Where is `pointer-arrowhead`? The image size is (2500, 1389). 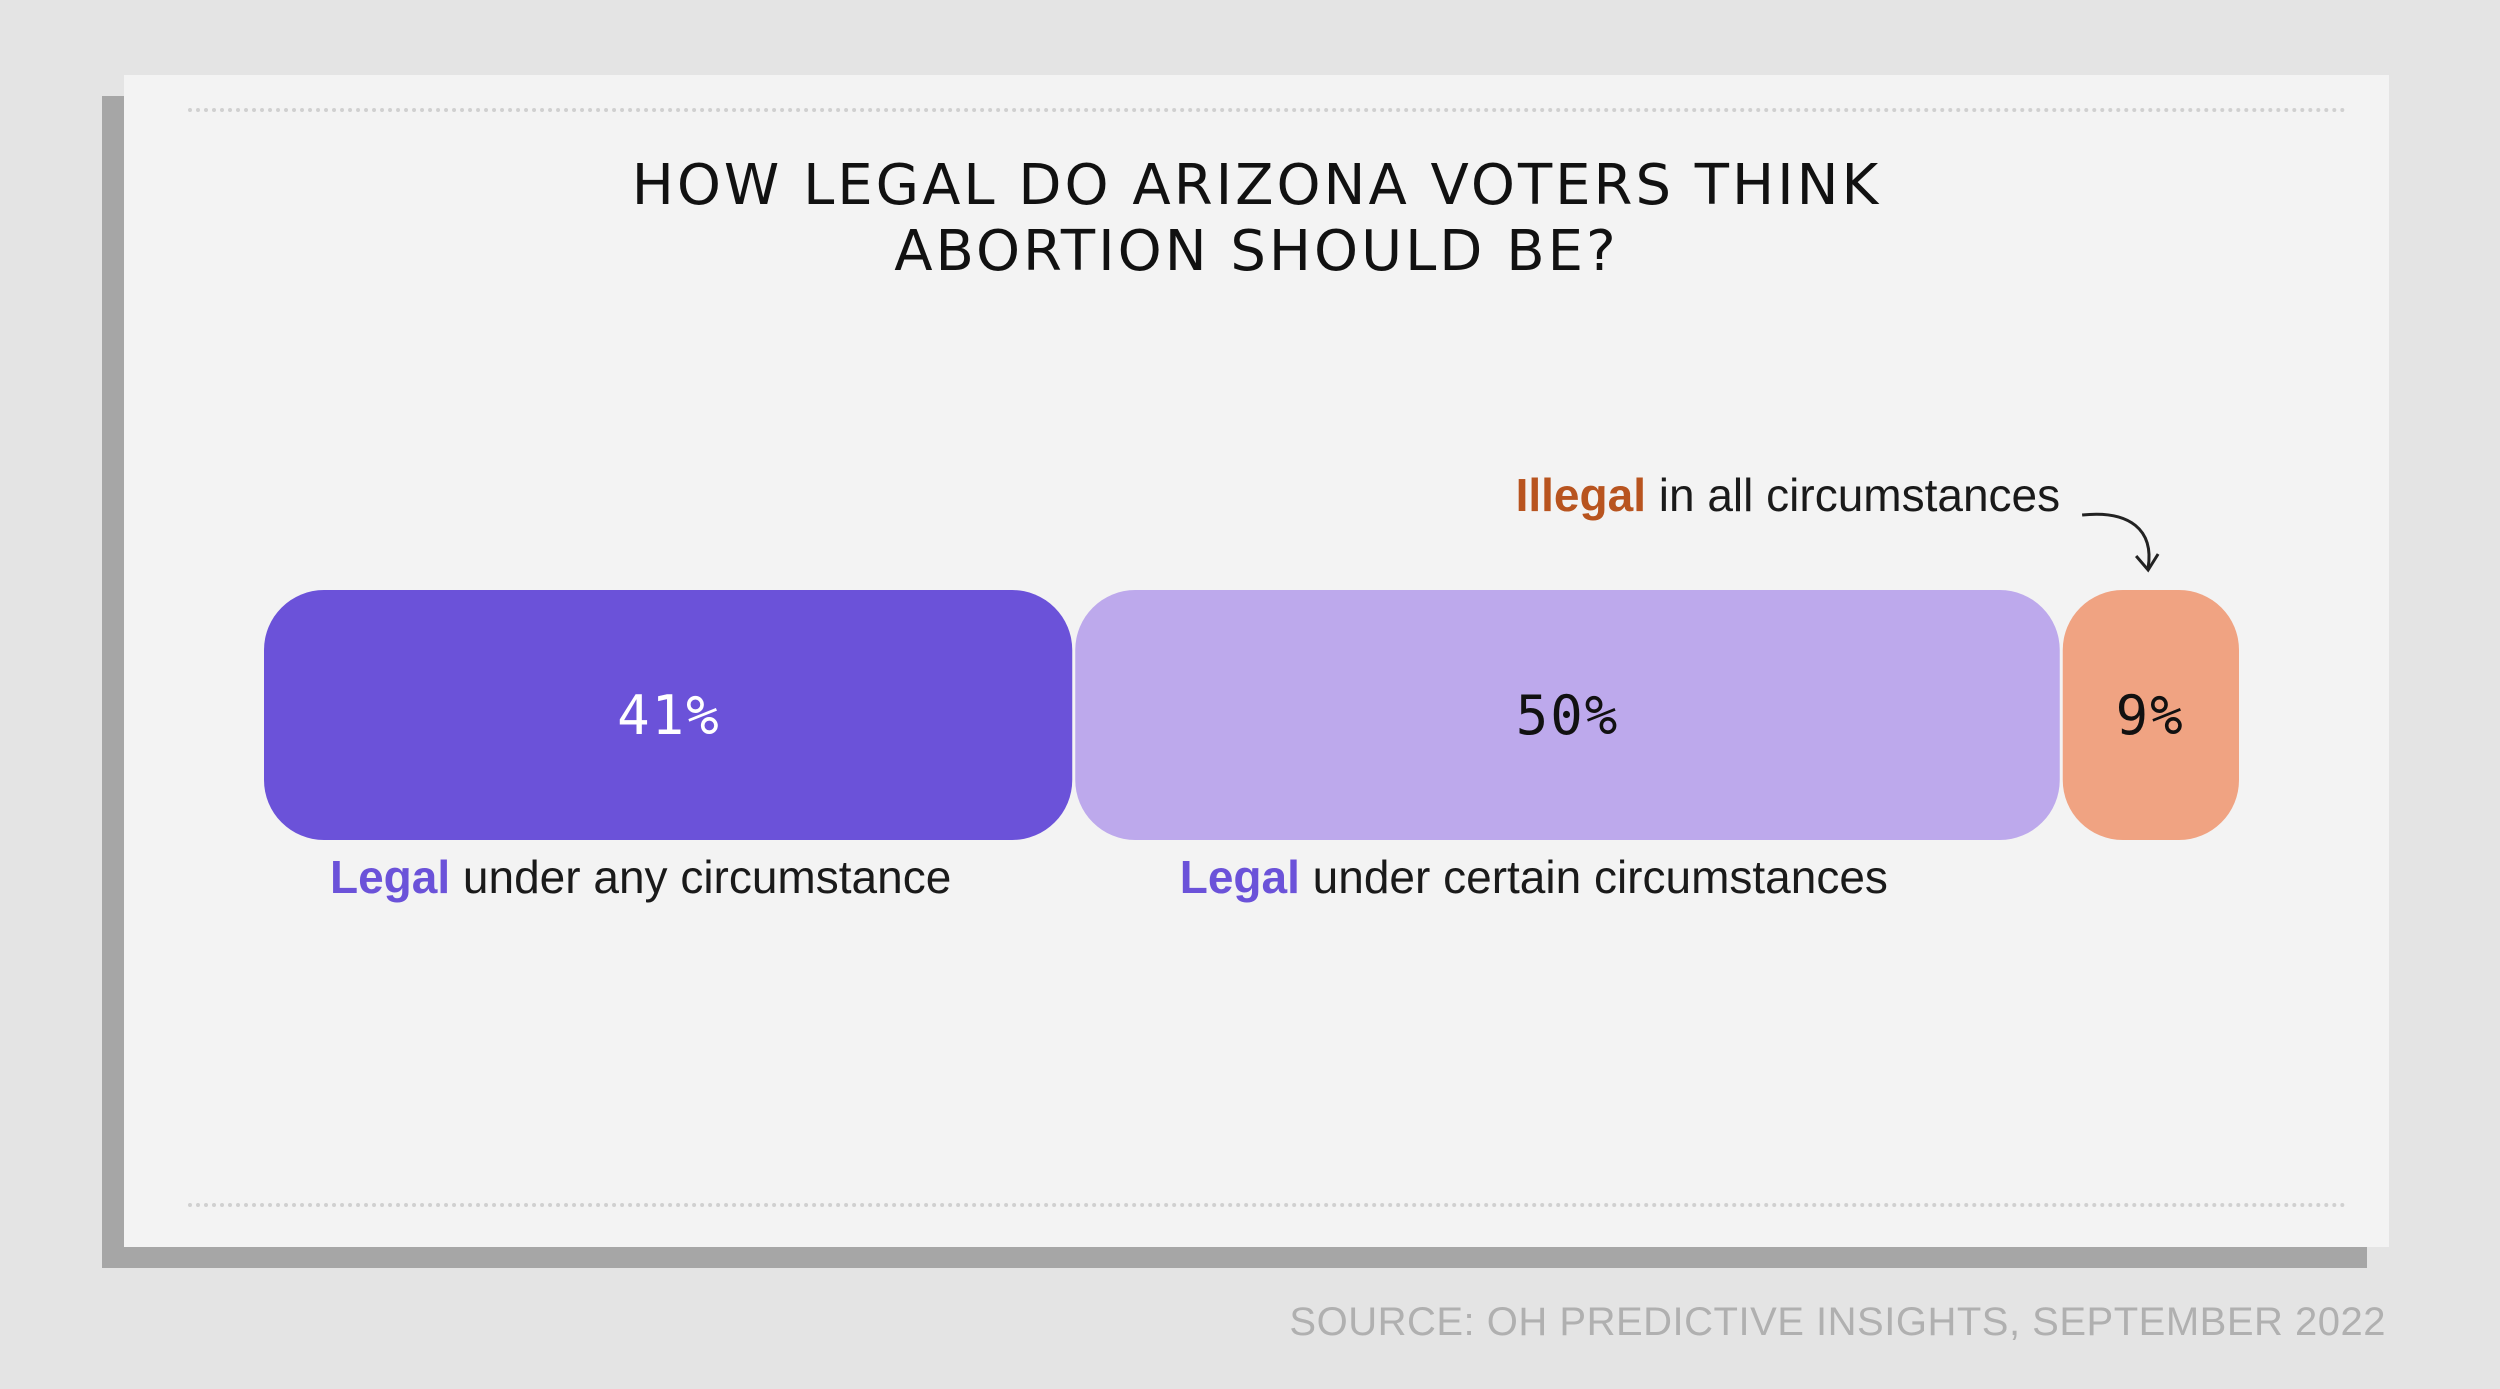 pointer-arrowhead is located at coordinates (2147, 563).